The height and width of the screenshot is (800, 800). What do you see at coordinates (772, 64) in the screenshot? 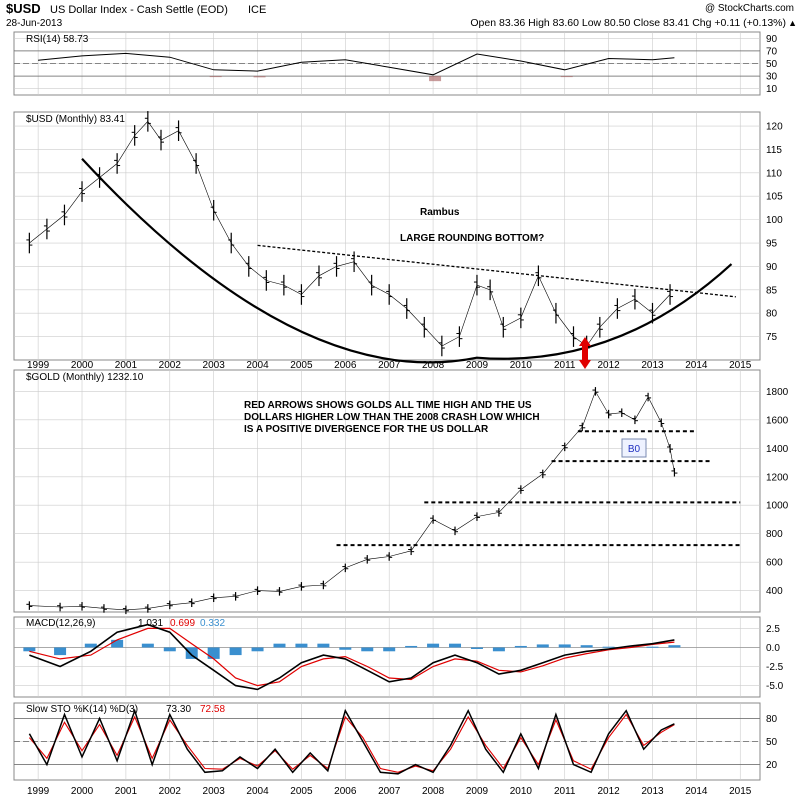
I see `rsi-y-tick-label: 50` at bounding box center [772, 64].